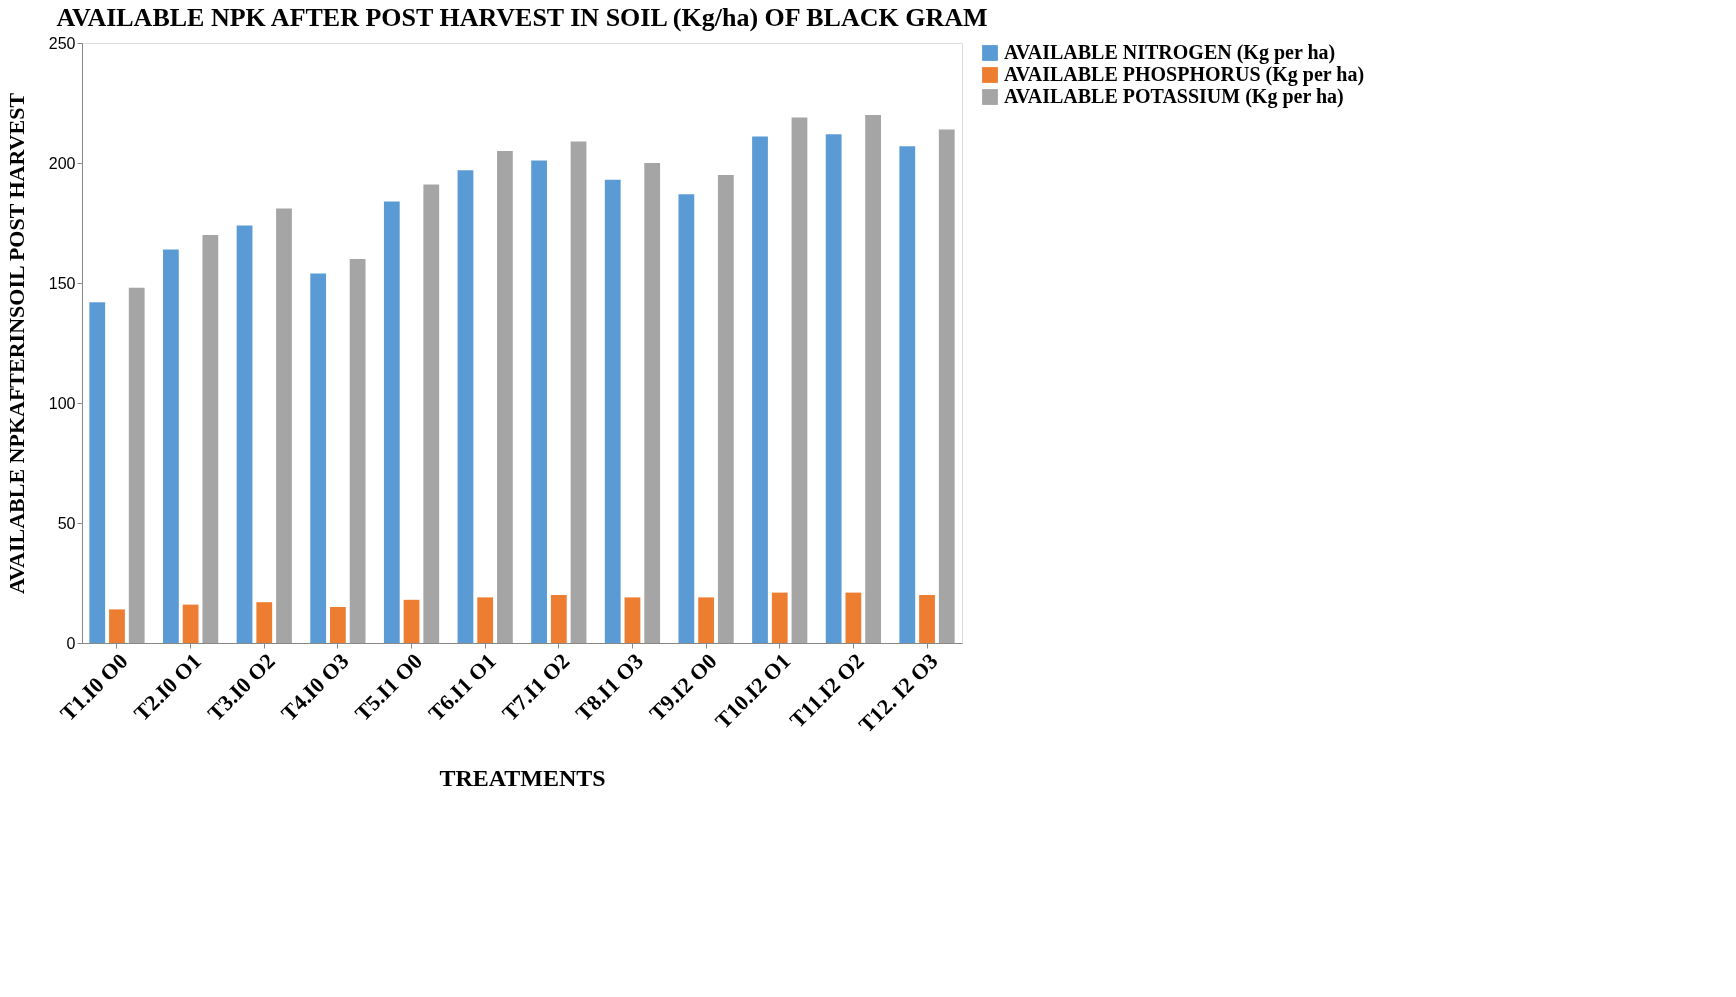 This screenshot has width=1736, height=997. I want to click on legend-label: AVAILABLE NITROGEN (Kg per ha), so click(1170, 52).